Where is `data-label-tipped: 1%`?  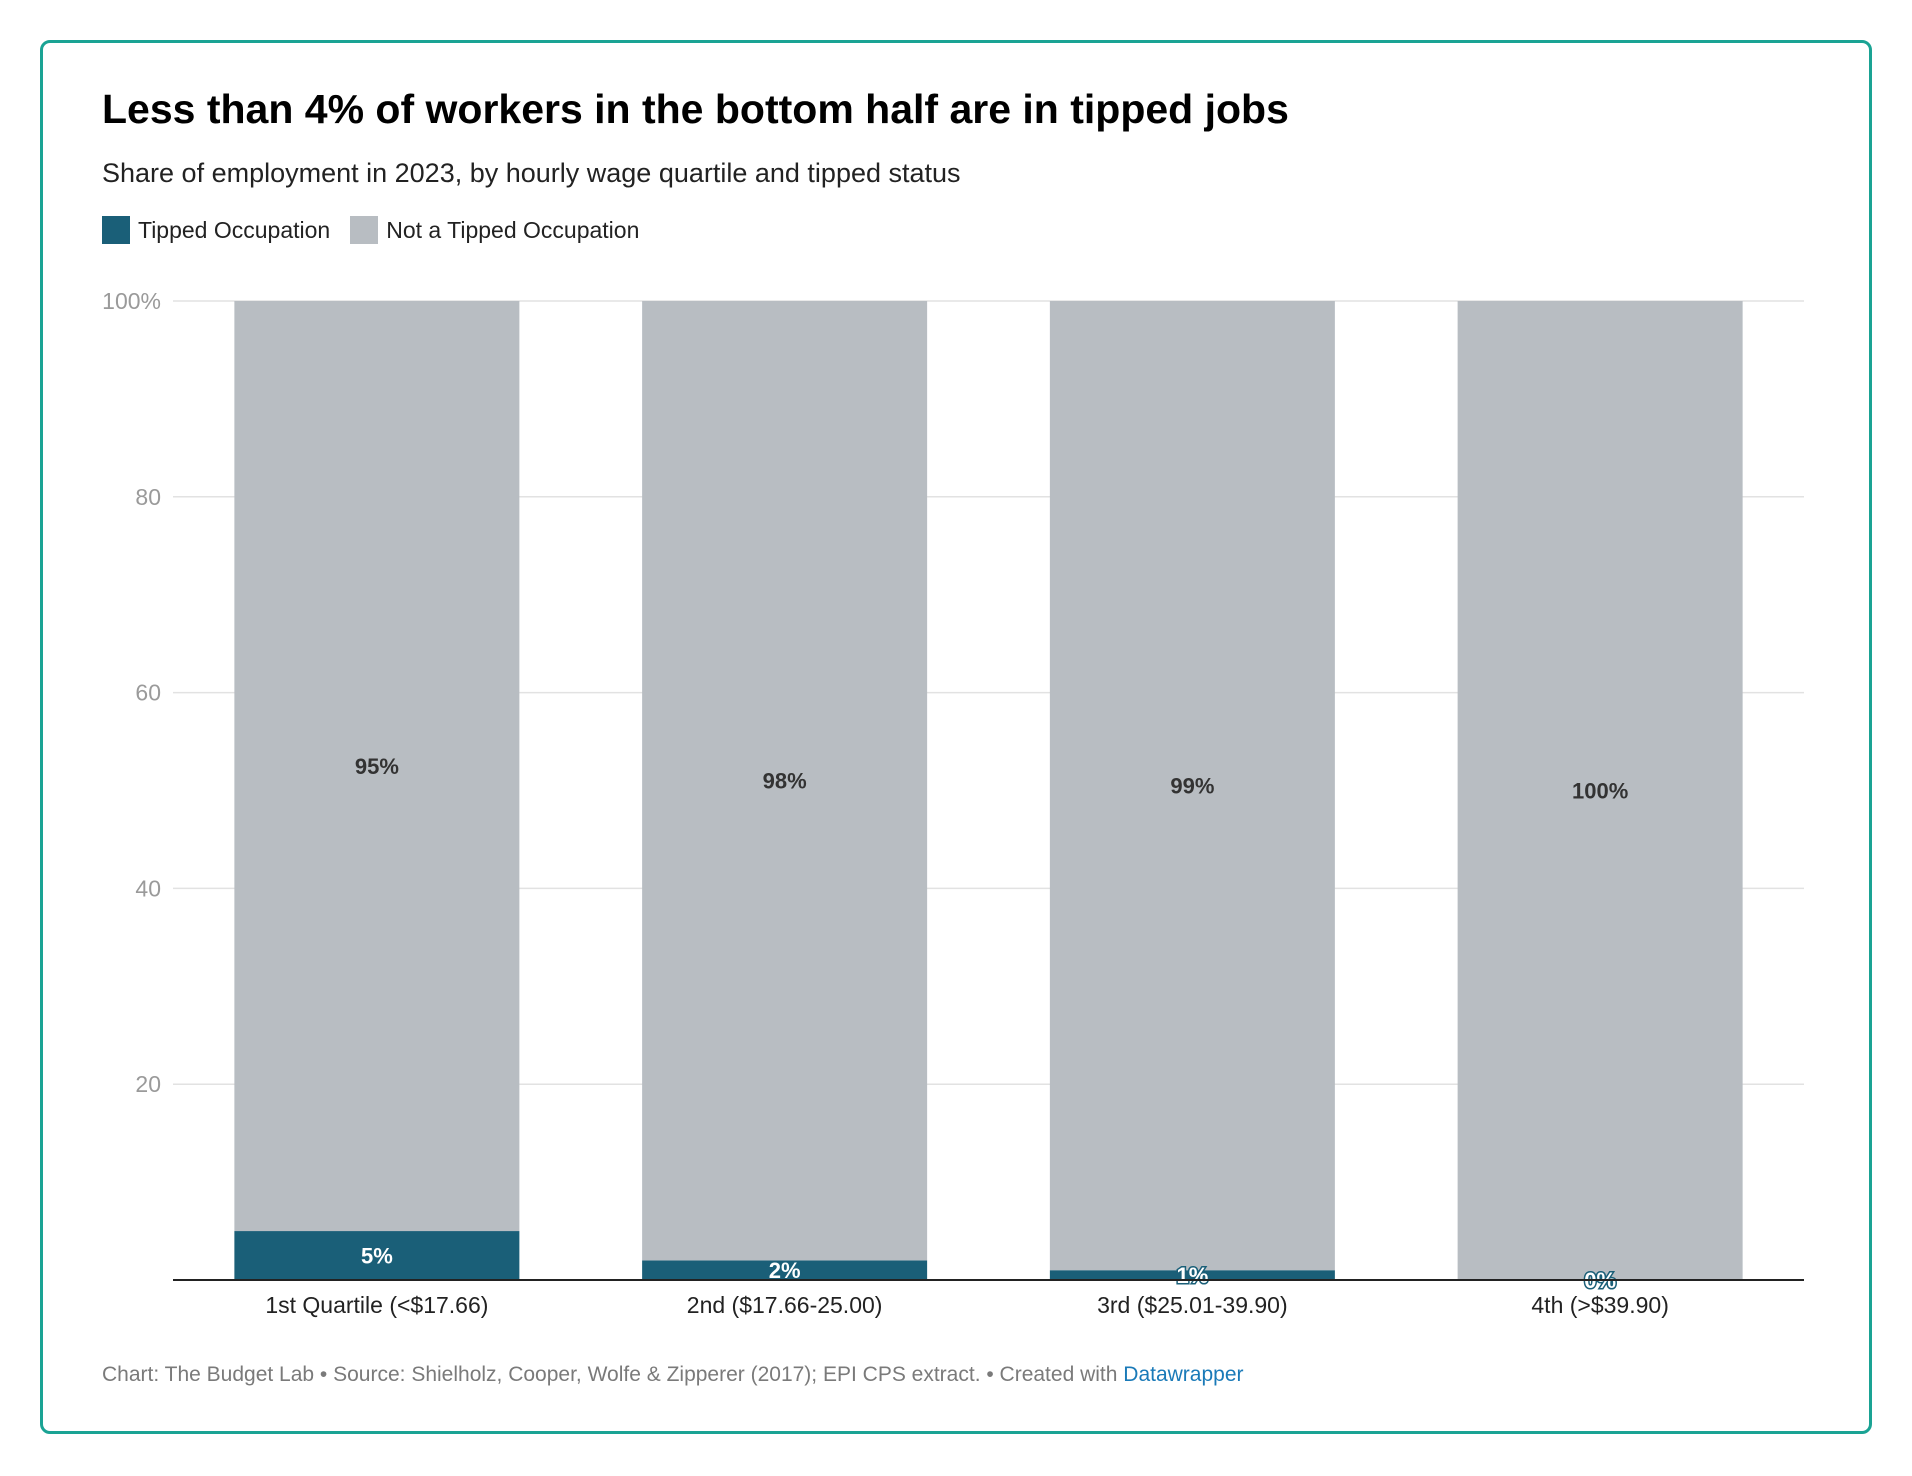 data-label-tipped: 1% is located at coordinates (1192, 1275).